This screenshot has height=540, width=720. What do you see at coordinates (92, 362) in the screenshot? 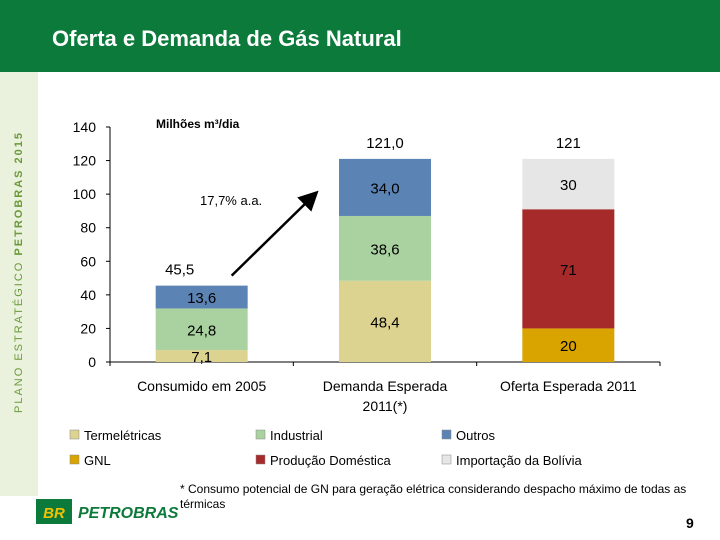
I see `y-tick-label: 0` at bounding box center [92, 362].